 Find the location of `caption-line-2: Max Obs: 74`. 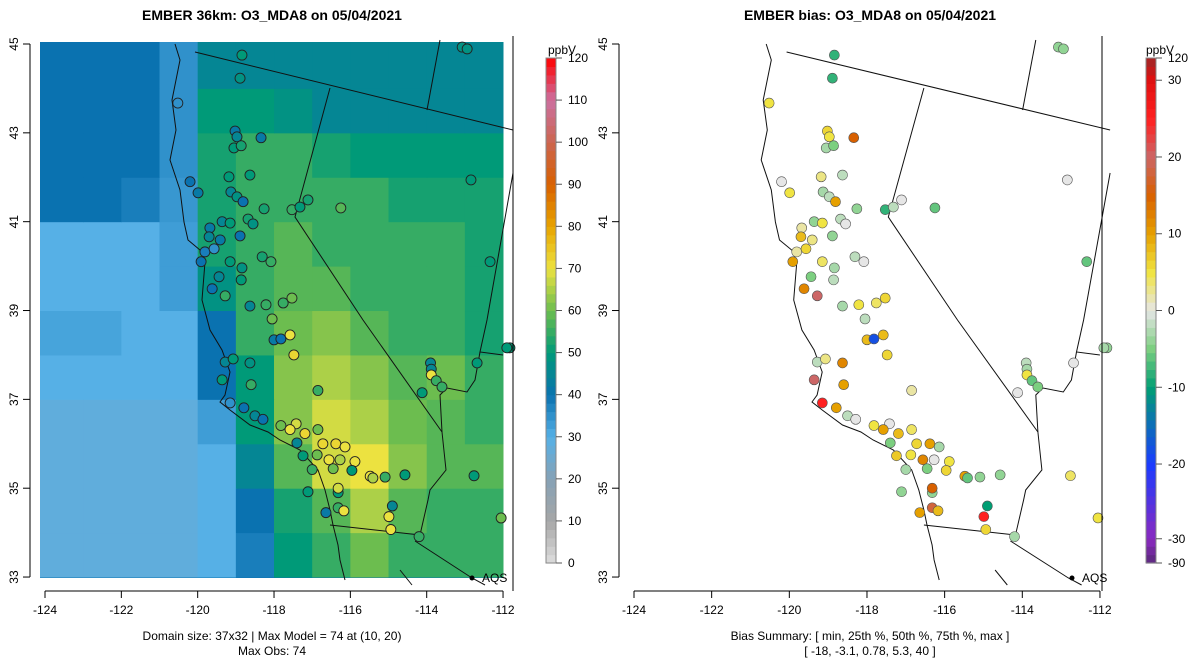

caption-line-2: Max Obs: 74 is located at coordinates (272, 651).